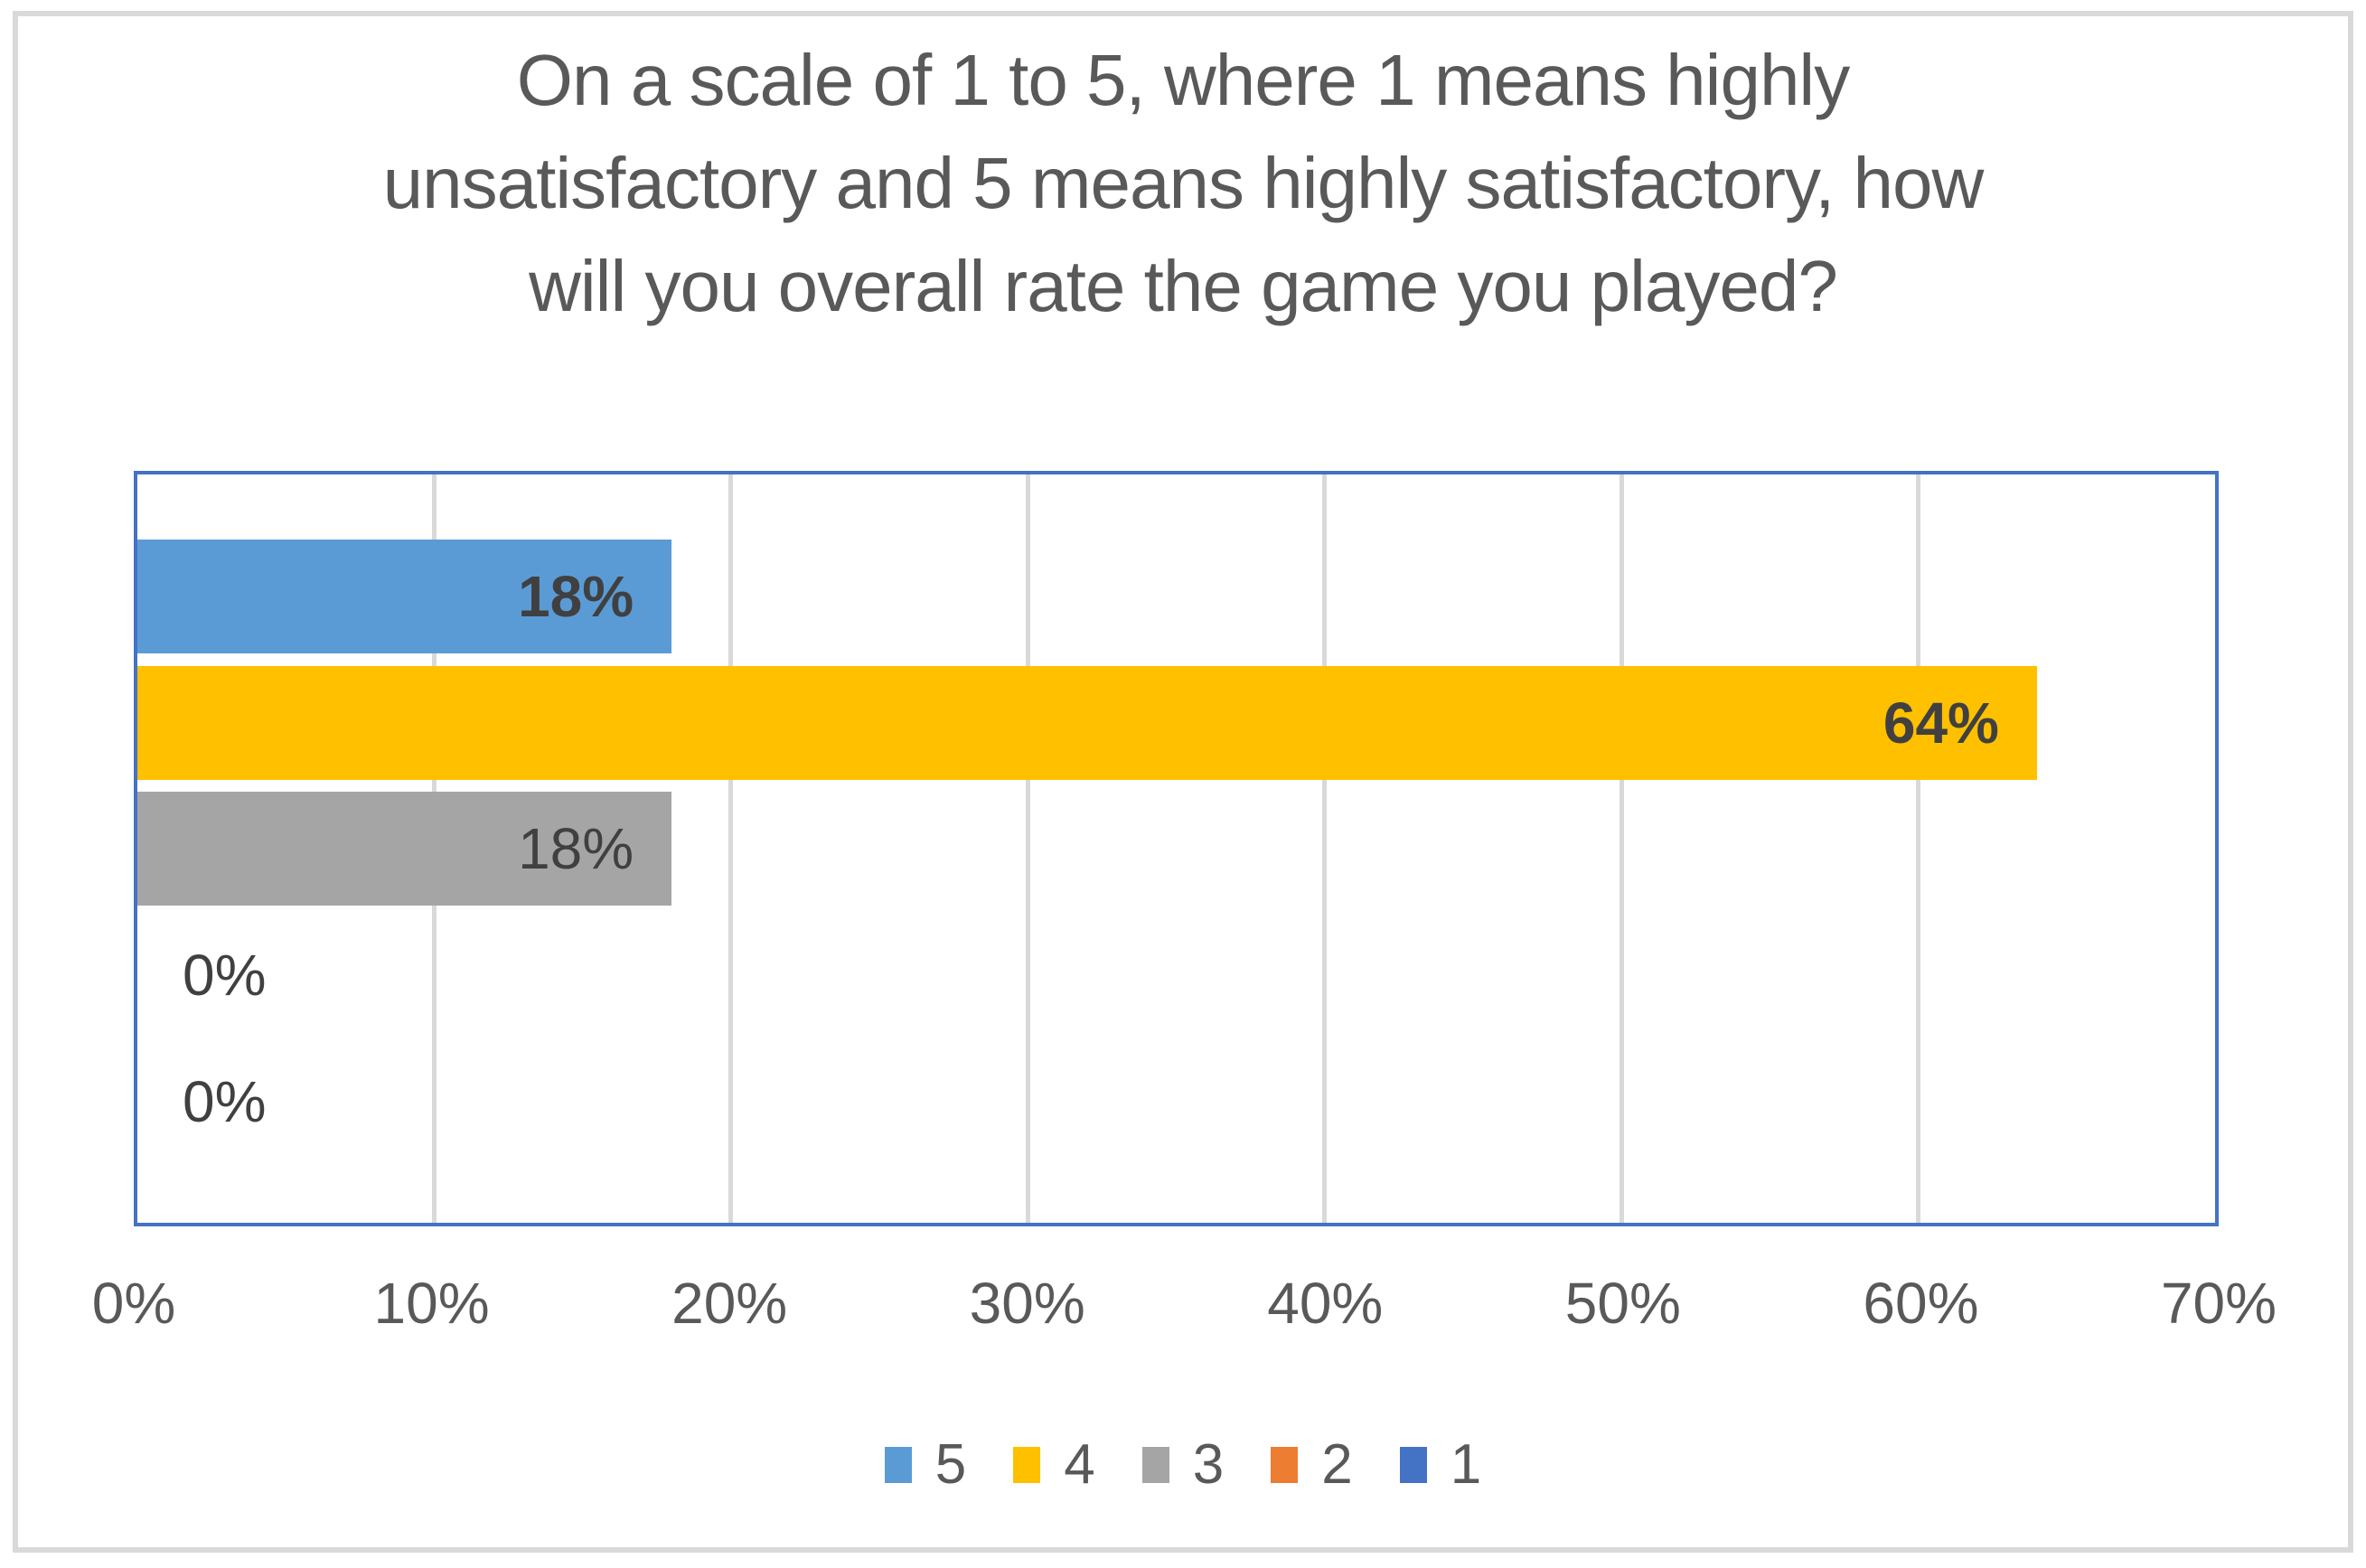  I want to click on legend-label-1: 1, so click(1466, 1464).